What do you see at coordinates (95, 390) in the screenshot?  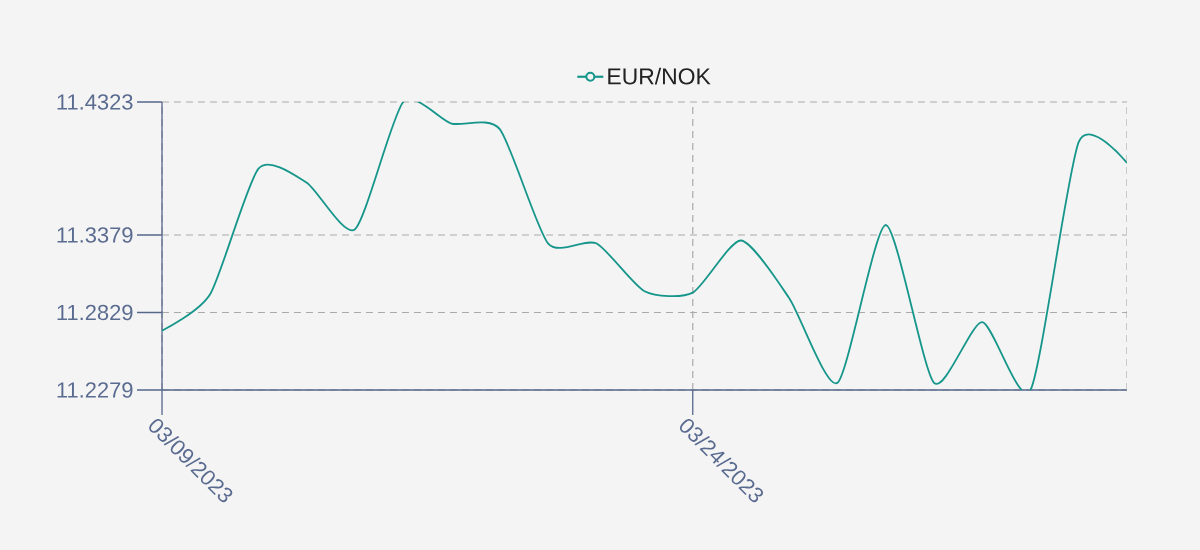 I see `y-tick-label: 11.2279` at bounding box center [95, 390].